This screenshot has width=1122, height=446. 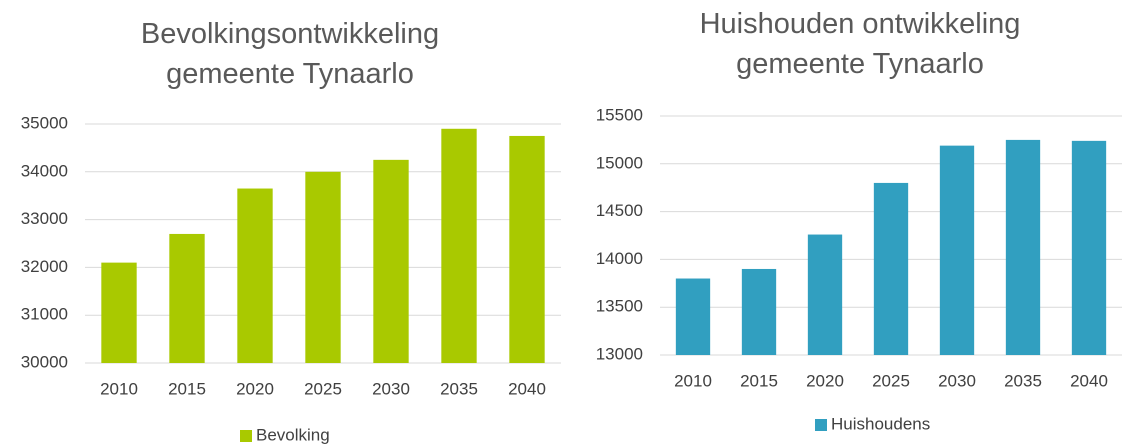 What do you see at coordinates (44, 266) in the screenshot?
I see `y-tick-label: 32000` at bounding box center [44, 266].